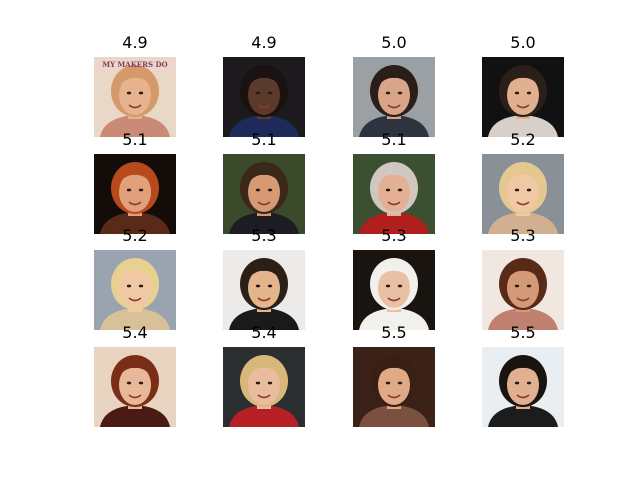  I want to click on banner-text: MY MAKERS DO, so click(134, 64).